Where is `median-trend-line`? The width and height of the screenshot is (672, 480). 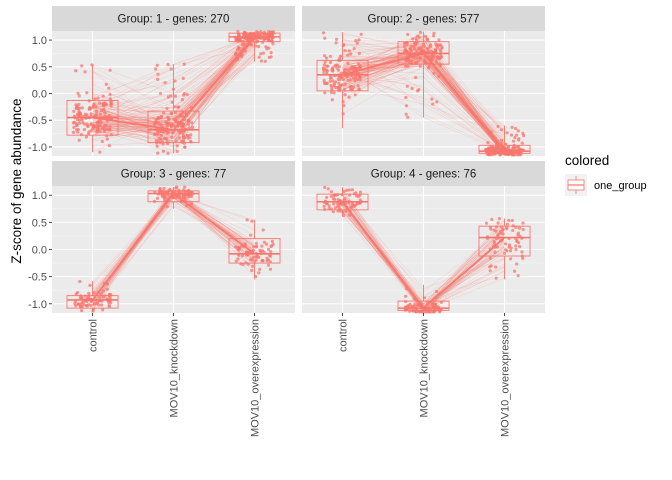 median-trend-line is located at coordinates (423, 255).